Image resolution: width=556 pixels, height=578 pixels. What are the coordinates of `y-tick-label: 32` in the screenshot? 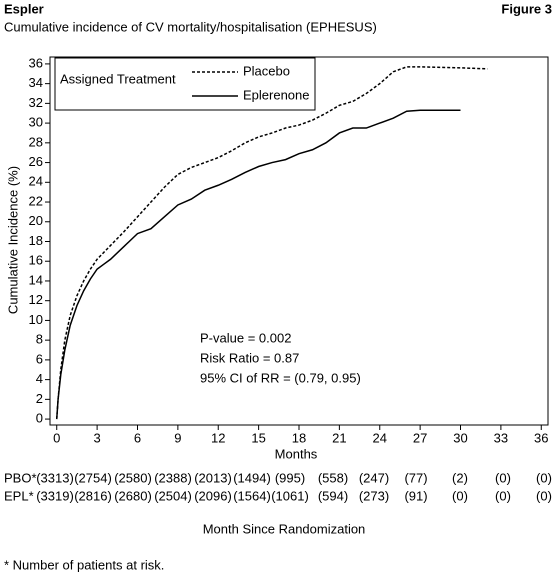 It's located at (36, 102).